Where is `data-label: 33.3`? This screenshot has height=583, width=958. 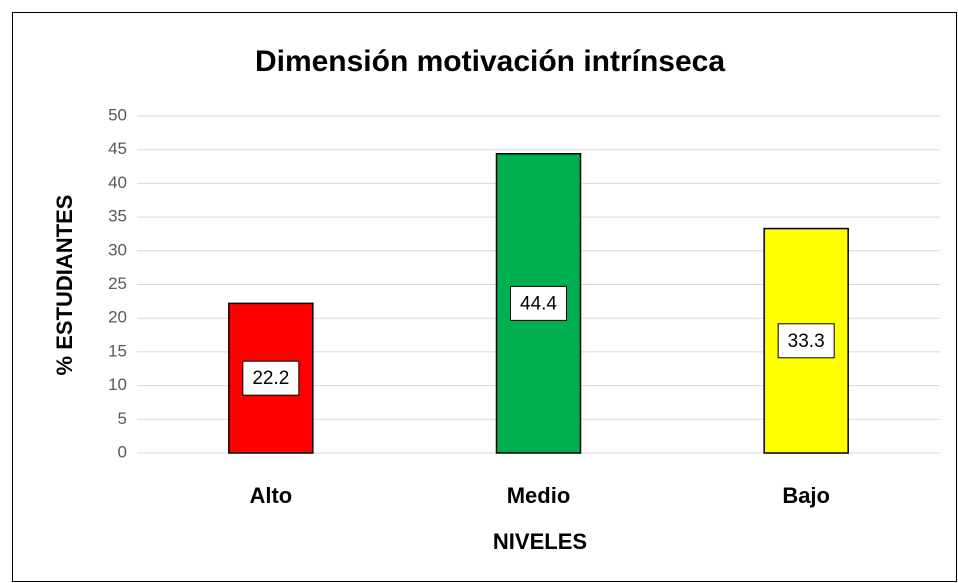
data-label: 33.3 is located at coordinates (806, 341).